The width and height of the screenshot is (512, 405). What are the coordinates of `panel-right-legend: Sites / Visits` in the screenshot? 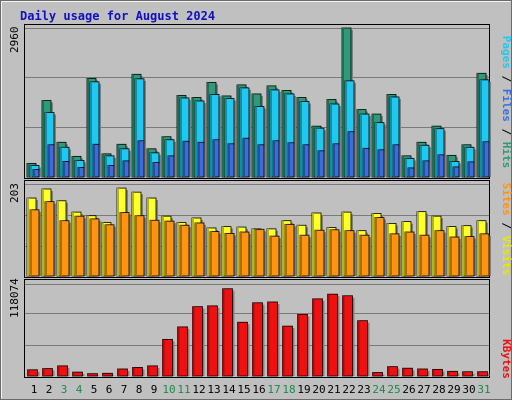 It's located at (506, 229).